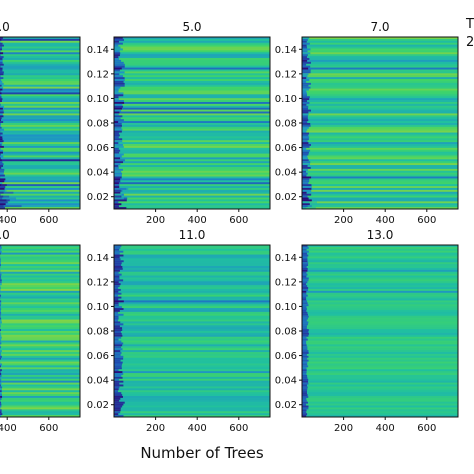  Describe the element at coordinates (385, 220) in the screenshot. I see `x-tick-label: 400` at that location.